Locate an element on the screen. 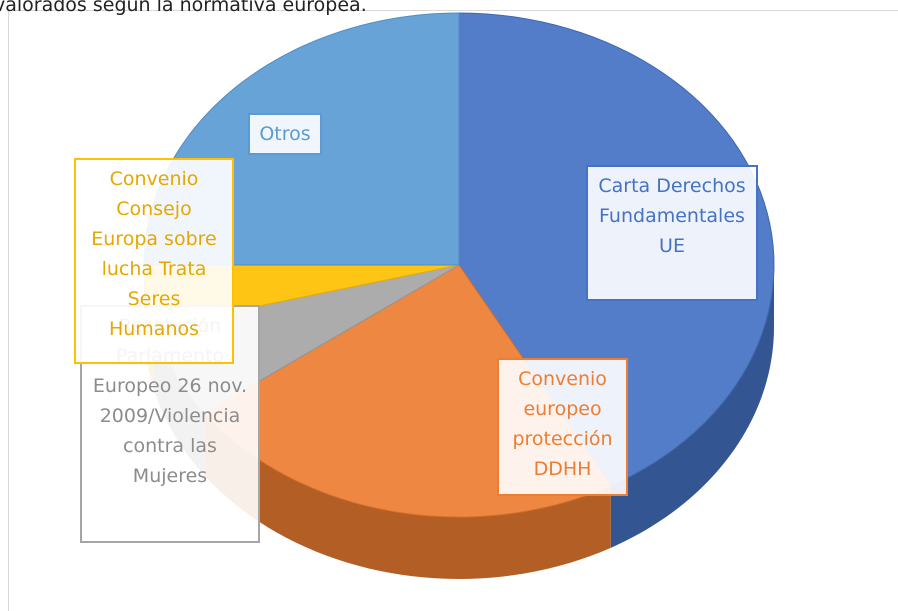 The image size is (898, 611). chart-title: valorados según la normativa europea. is located at coordinates (183, 8).